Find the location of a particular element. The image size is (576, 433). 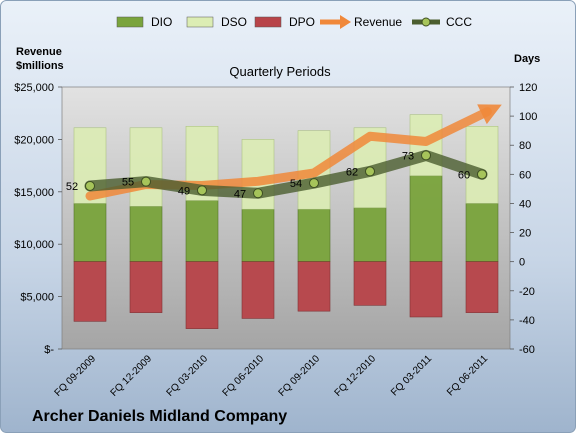

right-axis-tick-label: 60 is located at coordinates (525, 175).